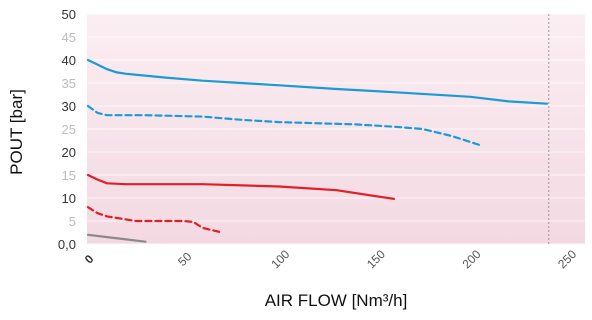  I want to click on x-axis-title: AIR FLOW [Nm³/h], so click(336, 300).